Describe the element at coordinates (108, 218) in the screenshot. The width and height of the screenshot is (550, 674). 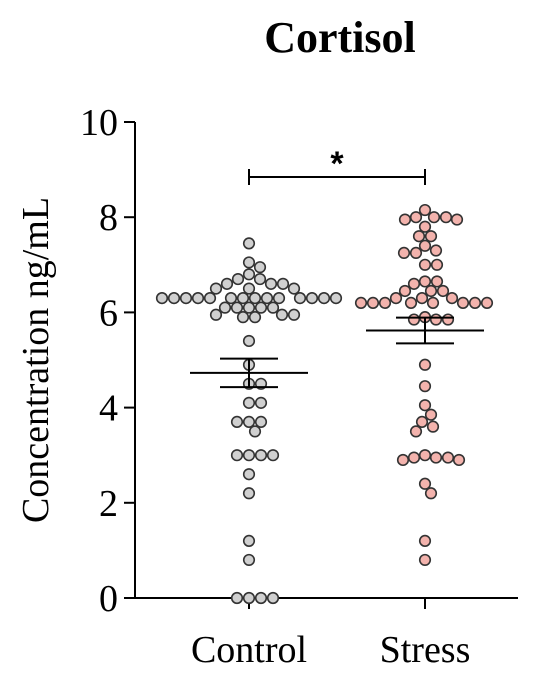
I see `y-tick-label: 8` at that location.